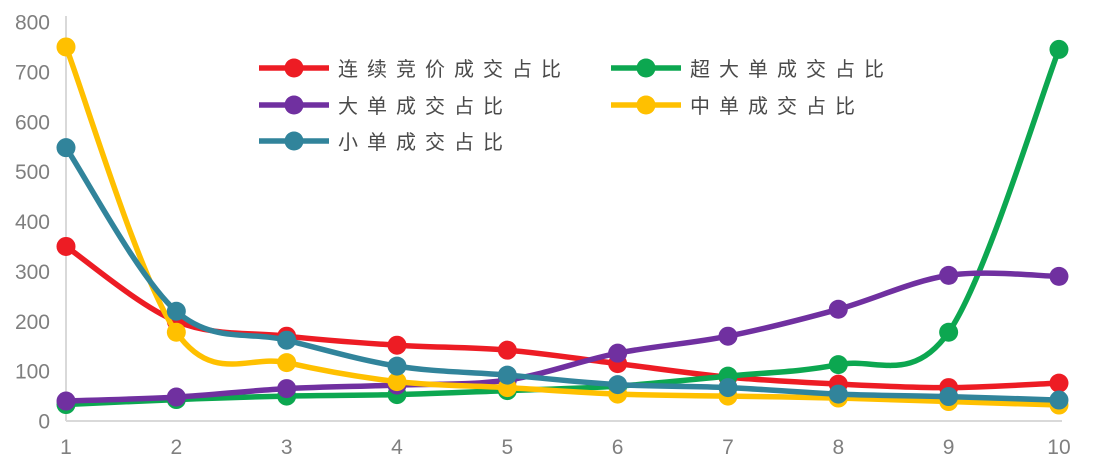 The width and height of the screenshot is (1098, 468). Describe the element at coordinates (397, 345) in the screenshot. I see `data-point-continuous-auction-x4` at that location.